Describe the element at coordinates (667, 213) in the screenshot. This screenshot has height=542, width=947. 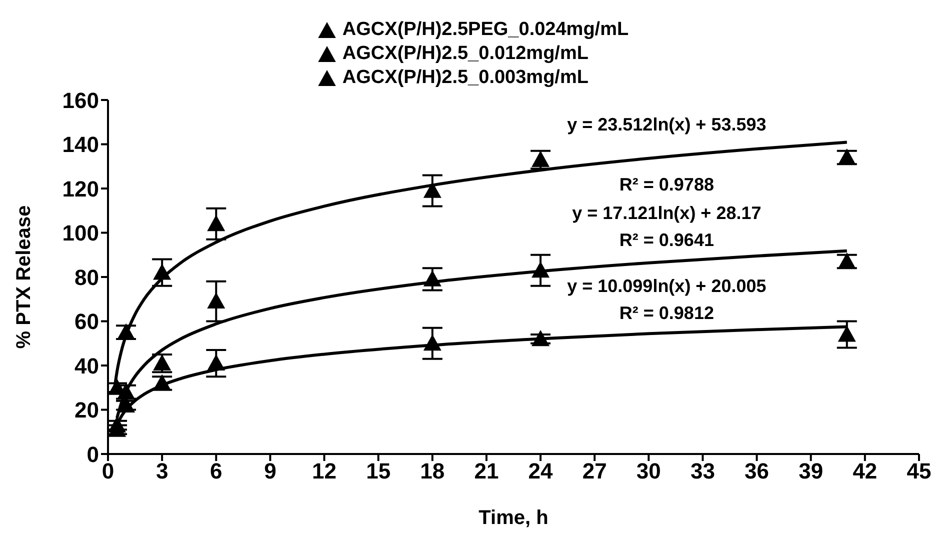
I see `annotation: y = 17.121ln(x) + 28.17` at that location.